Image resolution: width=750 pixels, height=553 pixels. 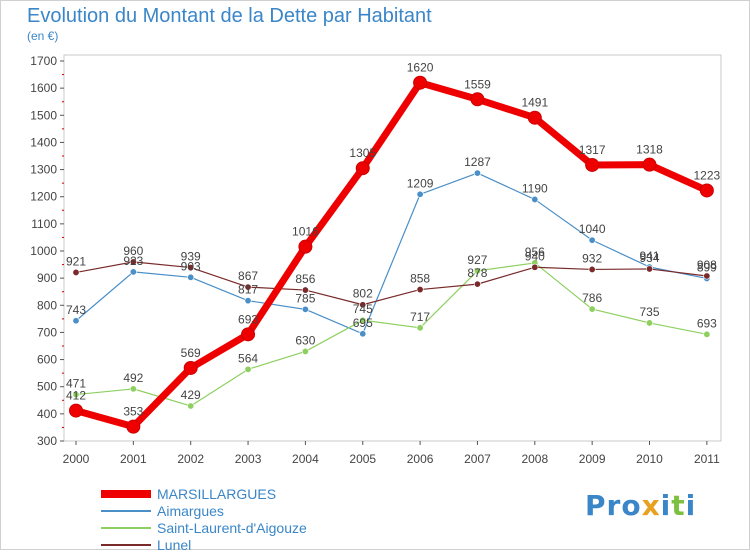 I want to click on legend-item: Aimargues, so click(x=204, y=510).